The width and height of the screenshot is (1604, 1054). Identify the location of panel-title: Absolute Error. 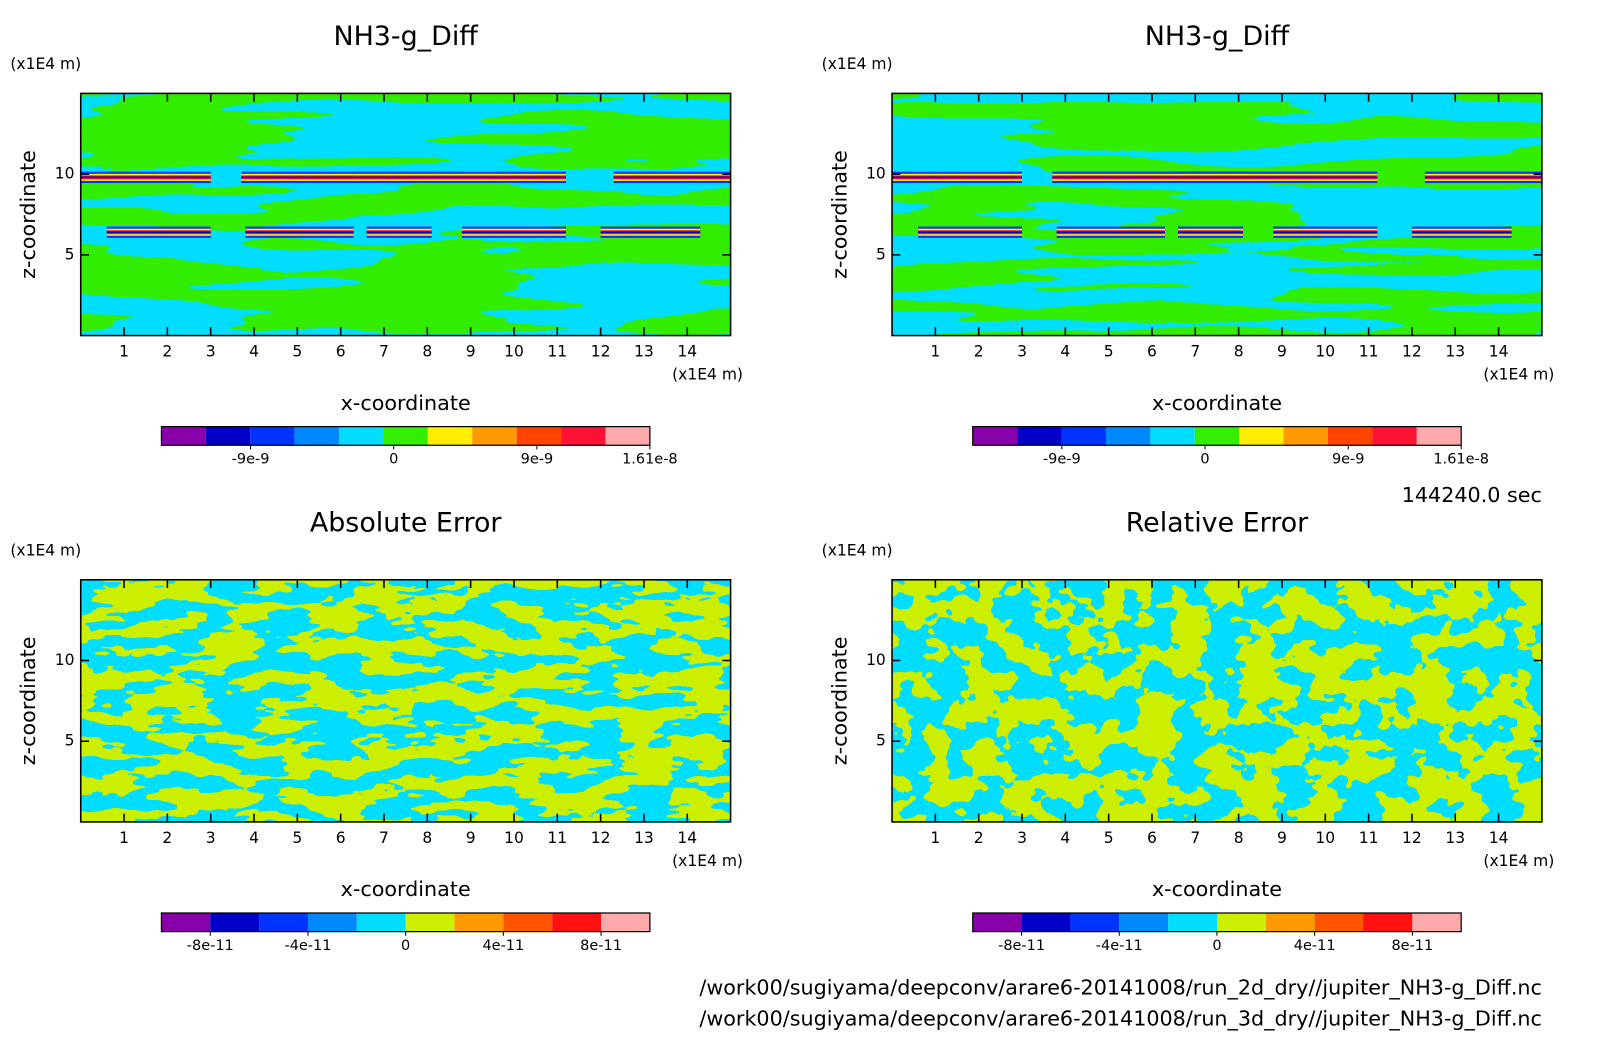
(406, 522).